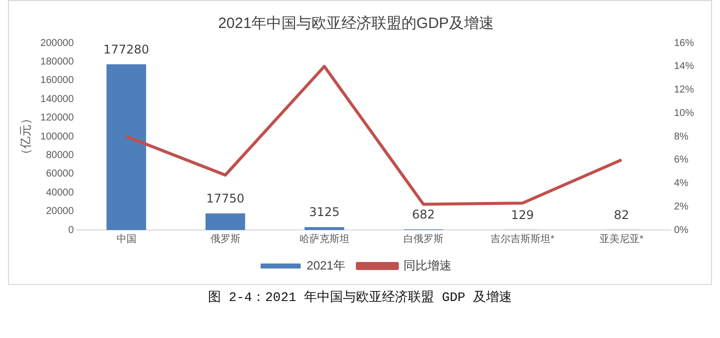 The width and height of the screenshot is (720, 338). I want to click on y2-tick-label: 12%, so click(684, 90).